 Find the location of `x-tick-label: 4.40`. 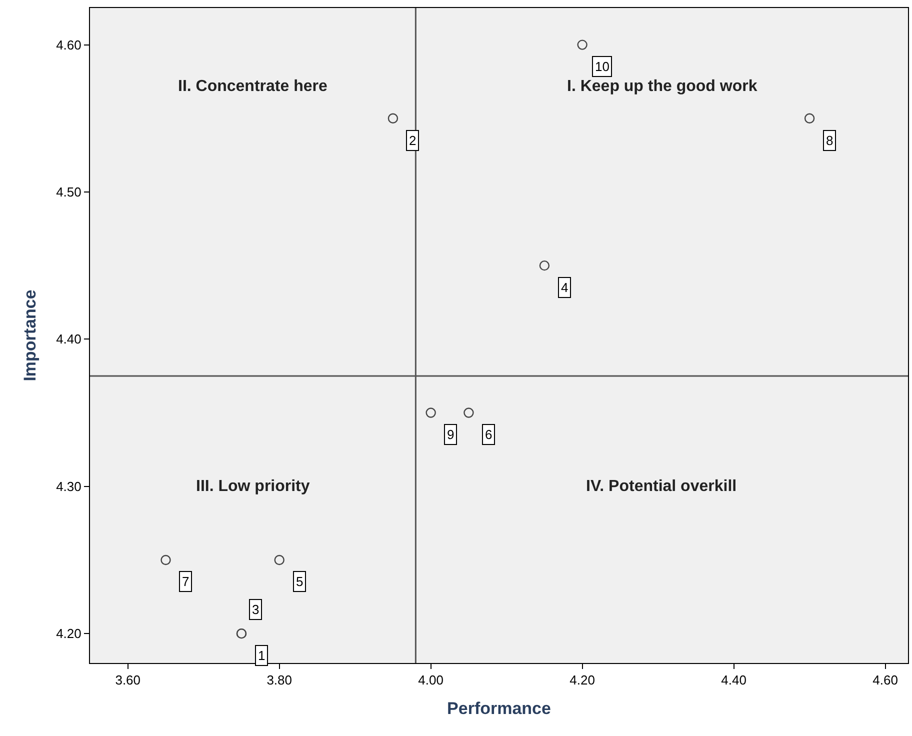

x-tick-label: 4.40 is located at coordinates (733, 680).